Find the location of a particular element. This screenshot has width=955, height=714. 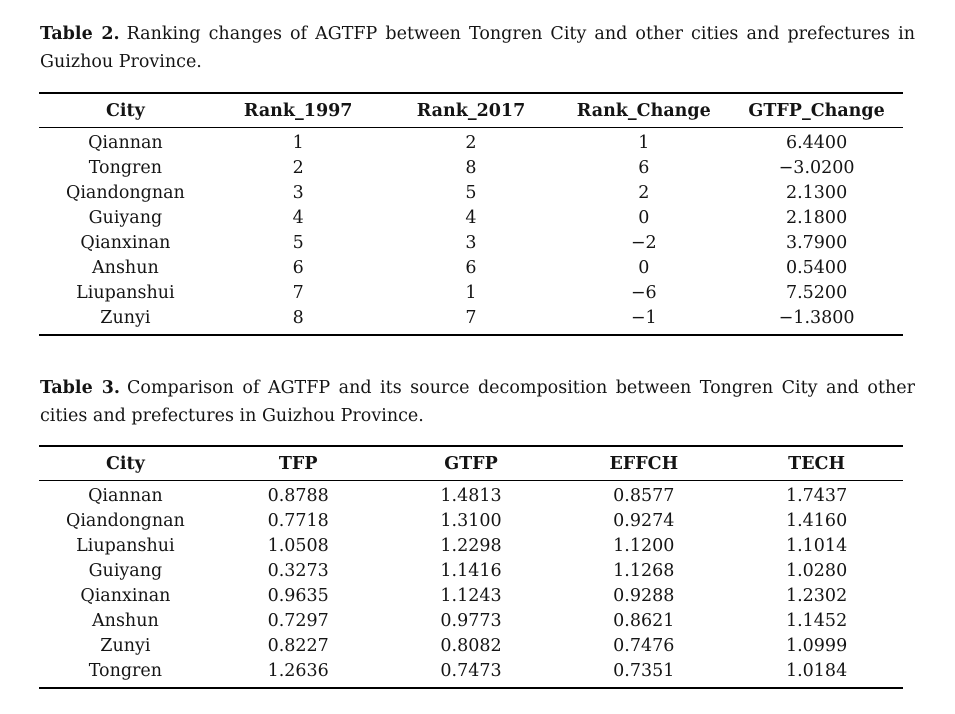

column-header-gtfp: GTFP is located at coordinates (471, 463).